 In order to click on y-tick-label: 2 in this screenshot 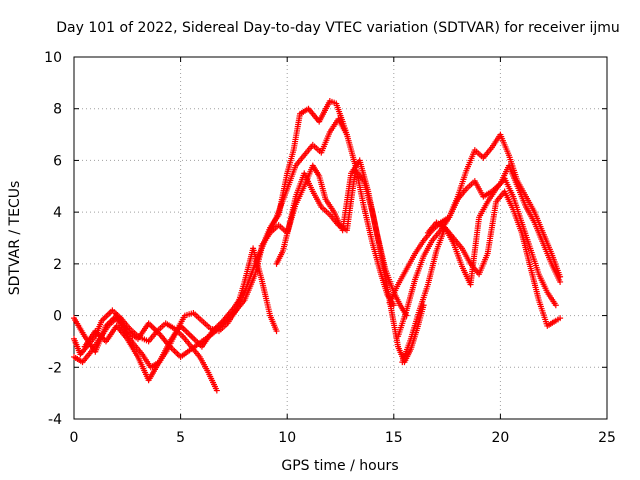, I will do `click(57, 265)`.